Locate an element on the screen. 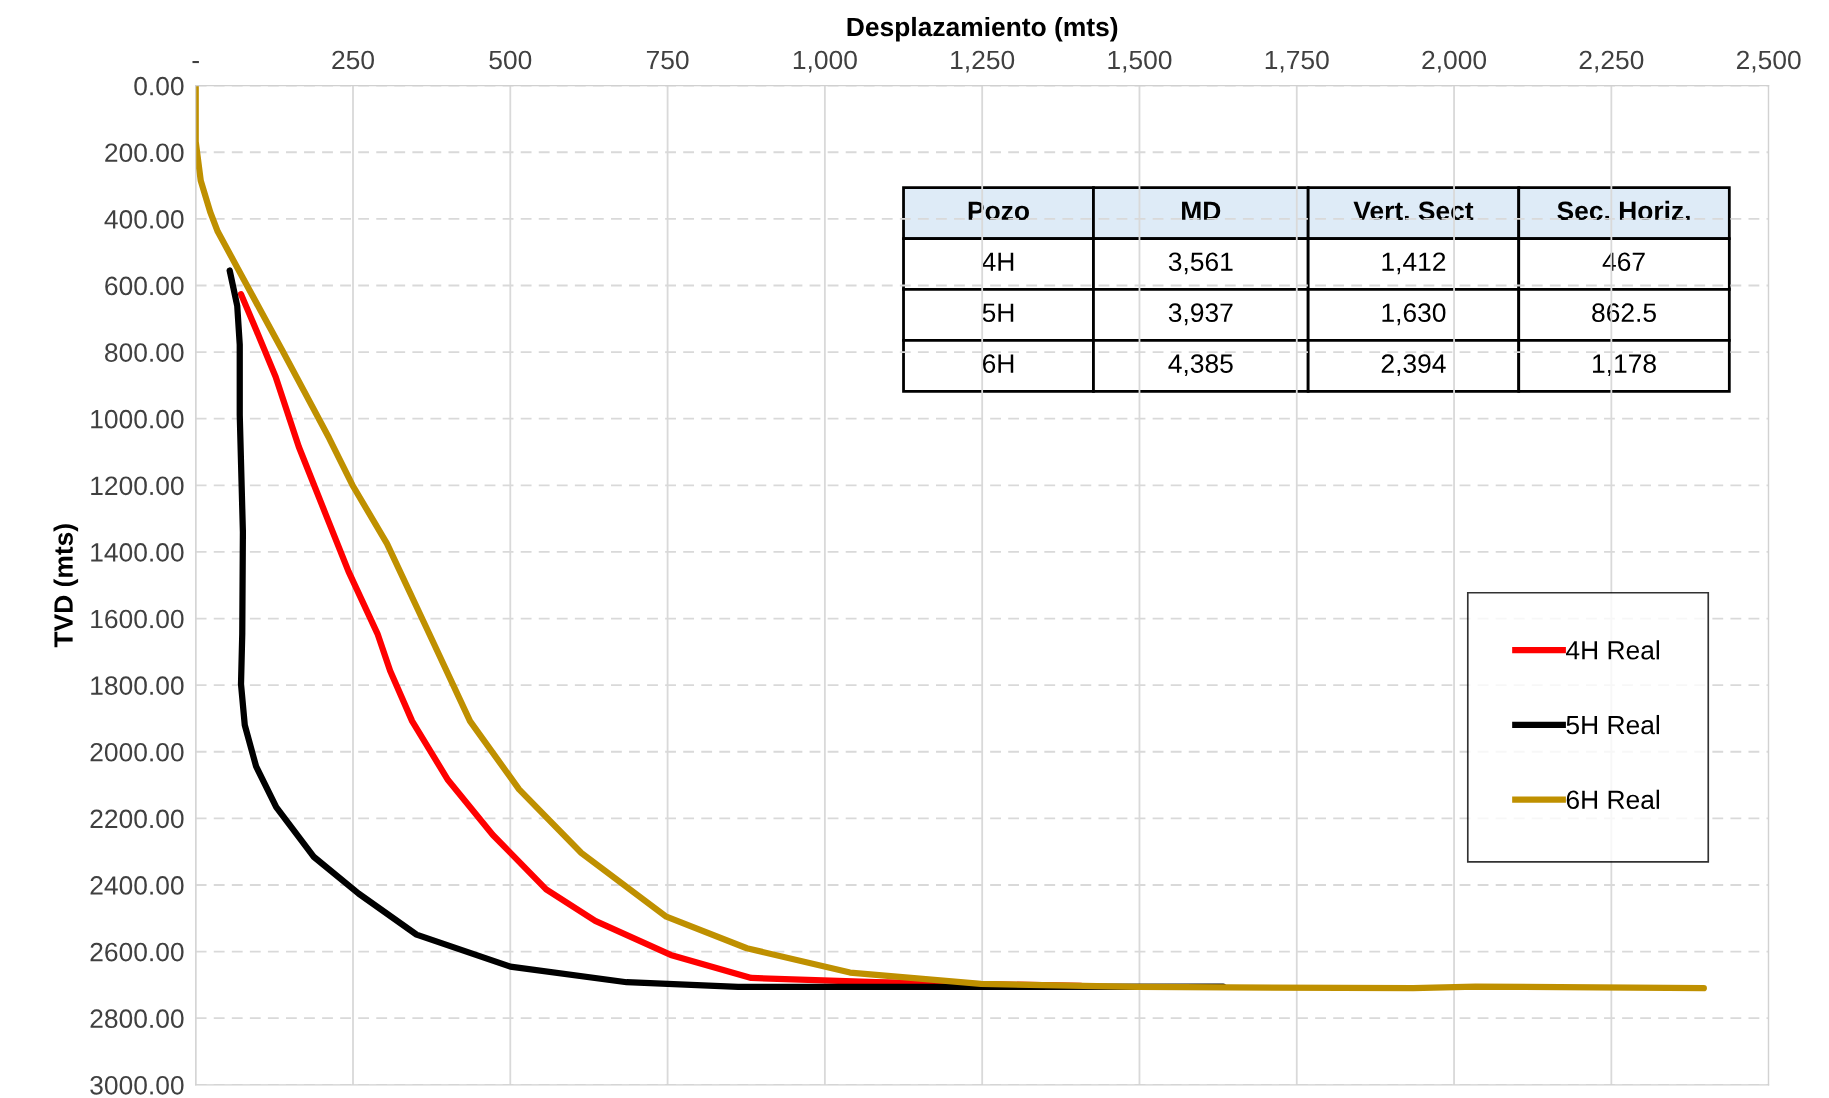  annotation: Sec. Horiz. is located at coordinates (1623, 210).